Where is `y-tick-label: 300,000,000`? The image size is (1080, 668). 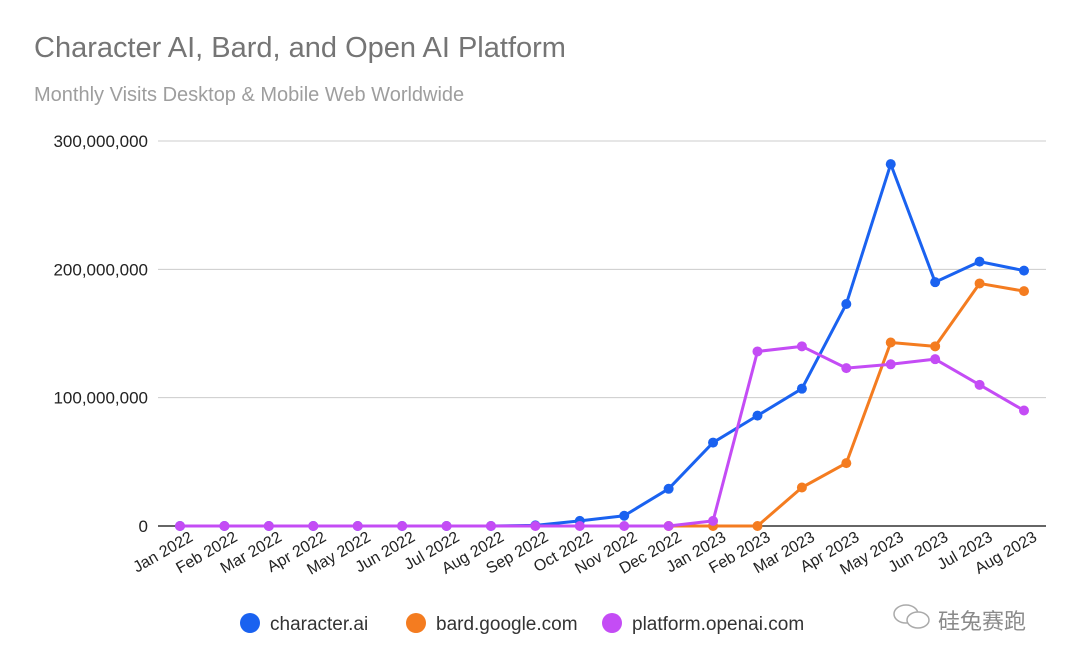 y-tick-label: 300,000,000 is located at coordinates (100, 141).